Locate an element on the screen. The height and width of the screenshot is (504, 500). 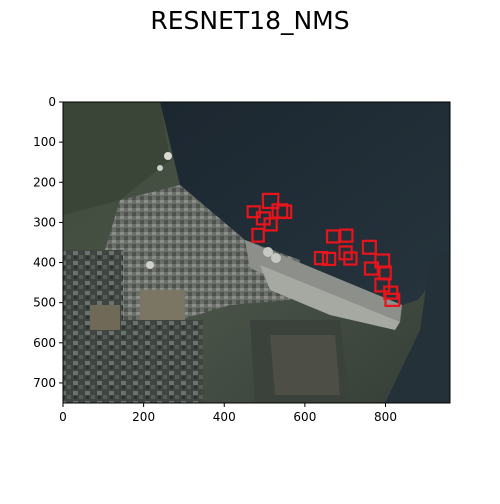
x-tick-label: 600 is located at coordinates (304, 417).